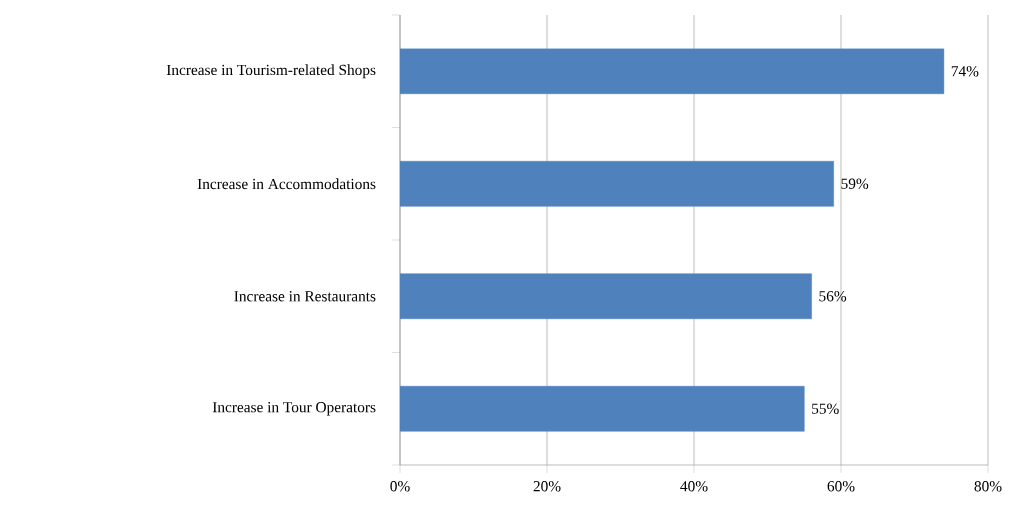 Image resolution: width=1013 pixels, height=507 pixels. I want to click on y-tick-label: Increase in Accommodations, so click(286, 184).